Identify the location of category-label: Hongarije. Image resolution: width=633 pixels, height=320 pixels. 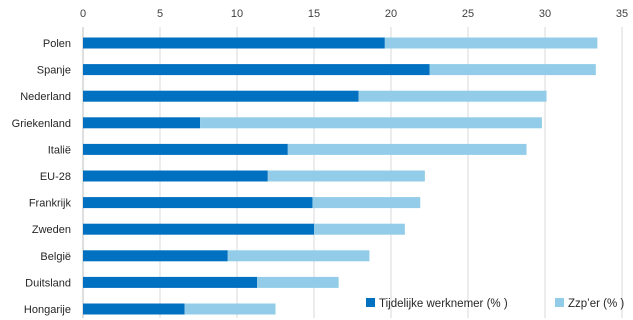
(47, 310).